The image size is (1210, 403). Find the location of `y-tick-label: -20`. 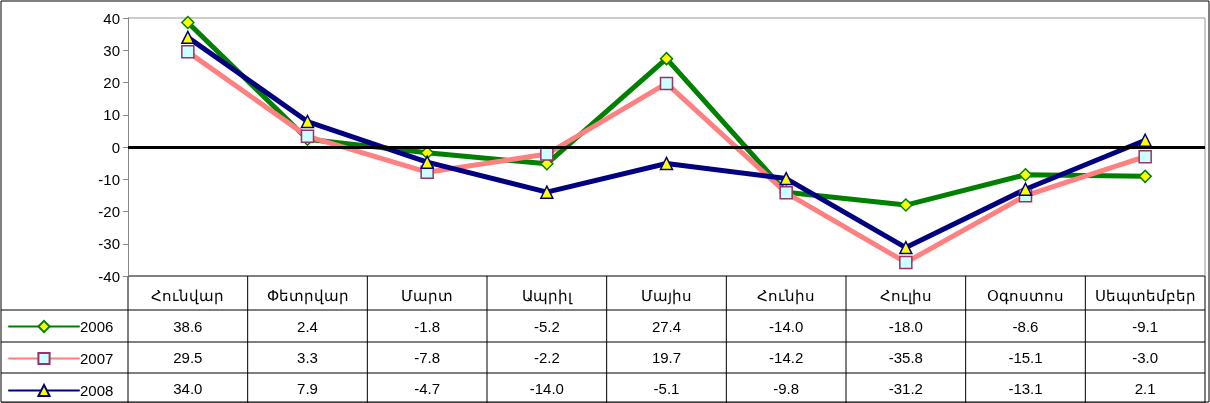

y-tick-label: -20 is located at coordinates (109, 211).